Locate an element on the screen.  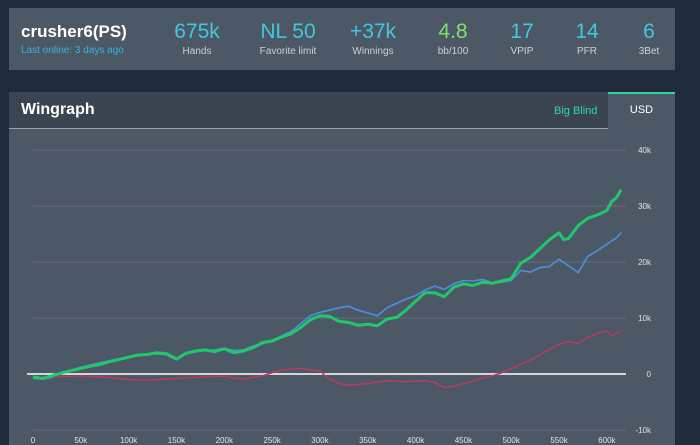
x-tick-label: 100k is located at coordinates (129, 440).